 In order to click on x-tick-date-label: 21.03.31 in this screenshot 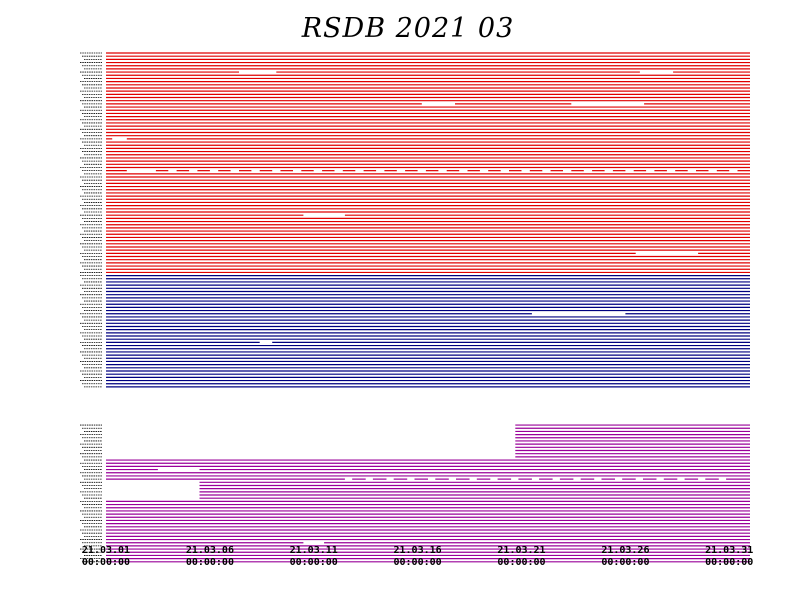, I will do `click(729, 550)`.